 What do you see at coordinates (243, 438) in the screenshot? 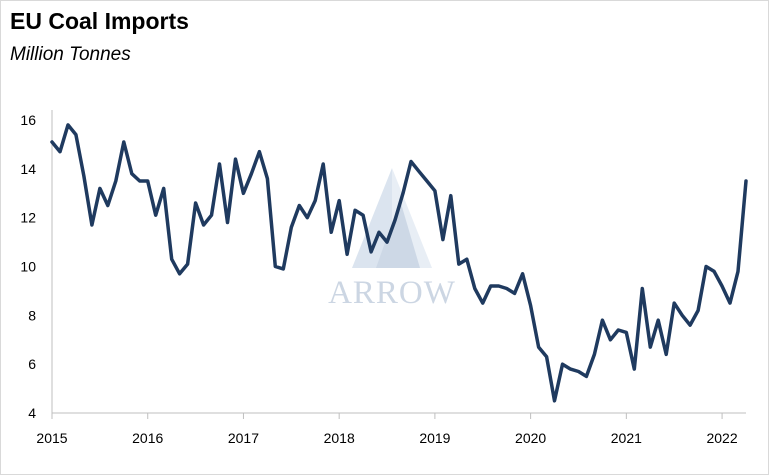
I see `x-tick-label: 2017` at bounding box center [243, 438].